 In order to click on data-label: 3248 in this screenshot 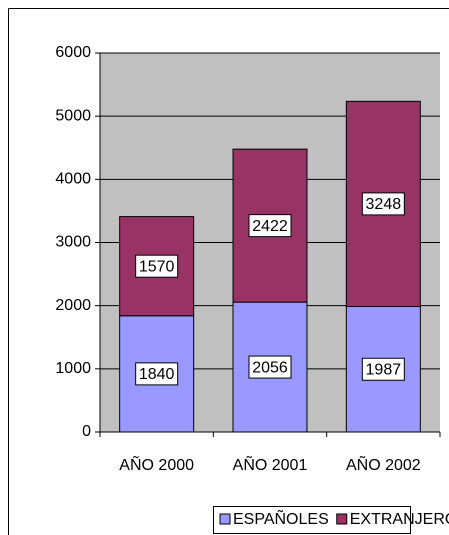, I will do `click(384, 204)`.